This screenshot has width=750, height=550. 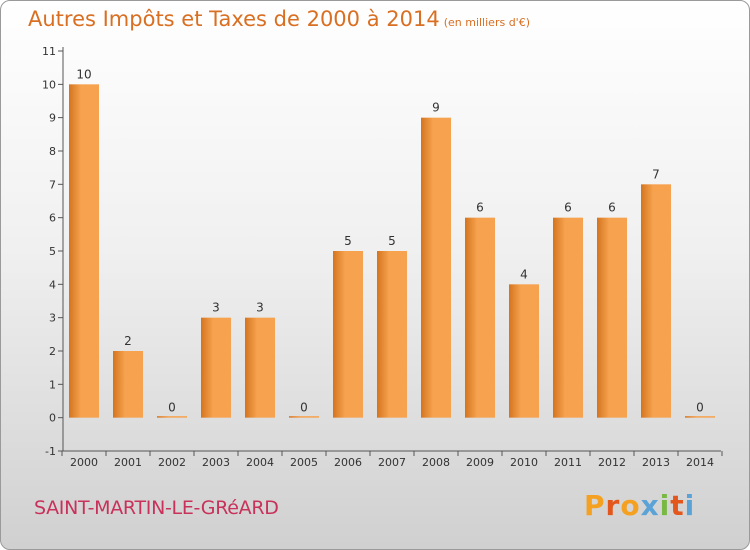 What do you see at coordinates (630, 505) in the screenshot?
I see `logo-letter: o` at bounding box center [630, 505].